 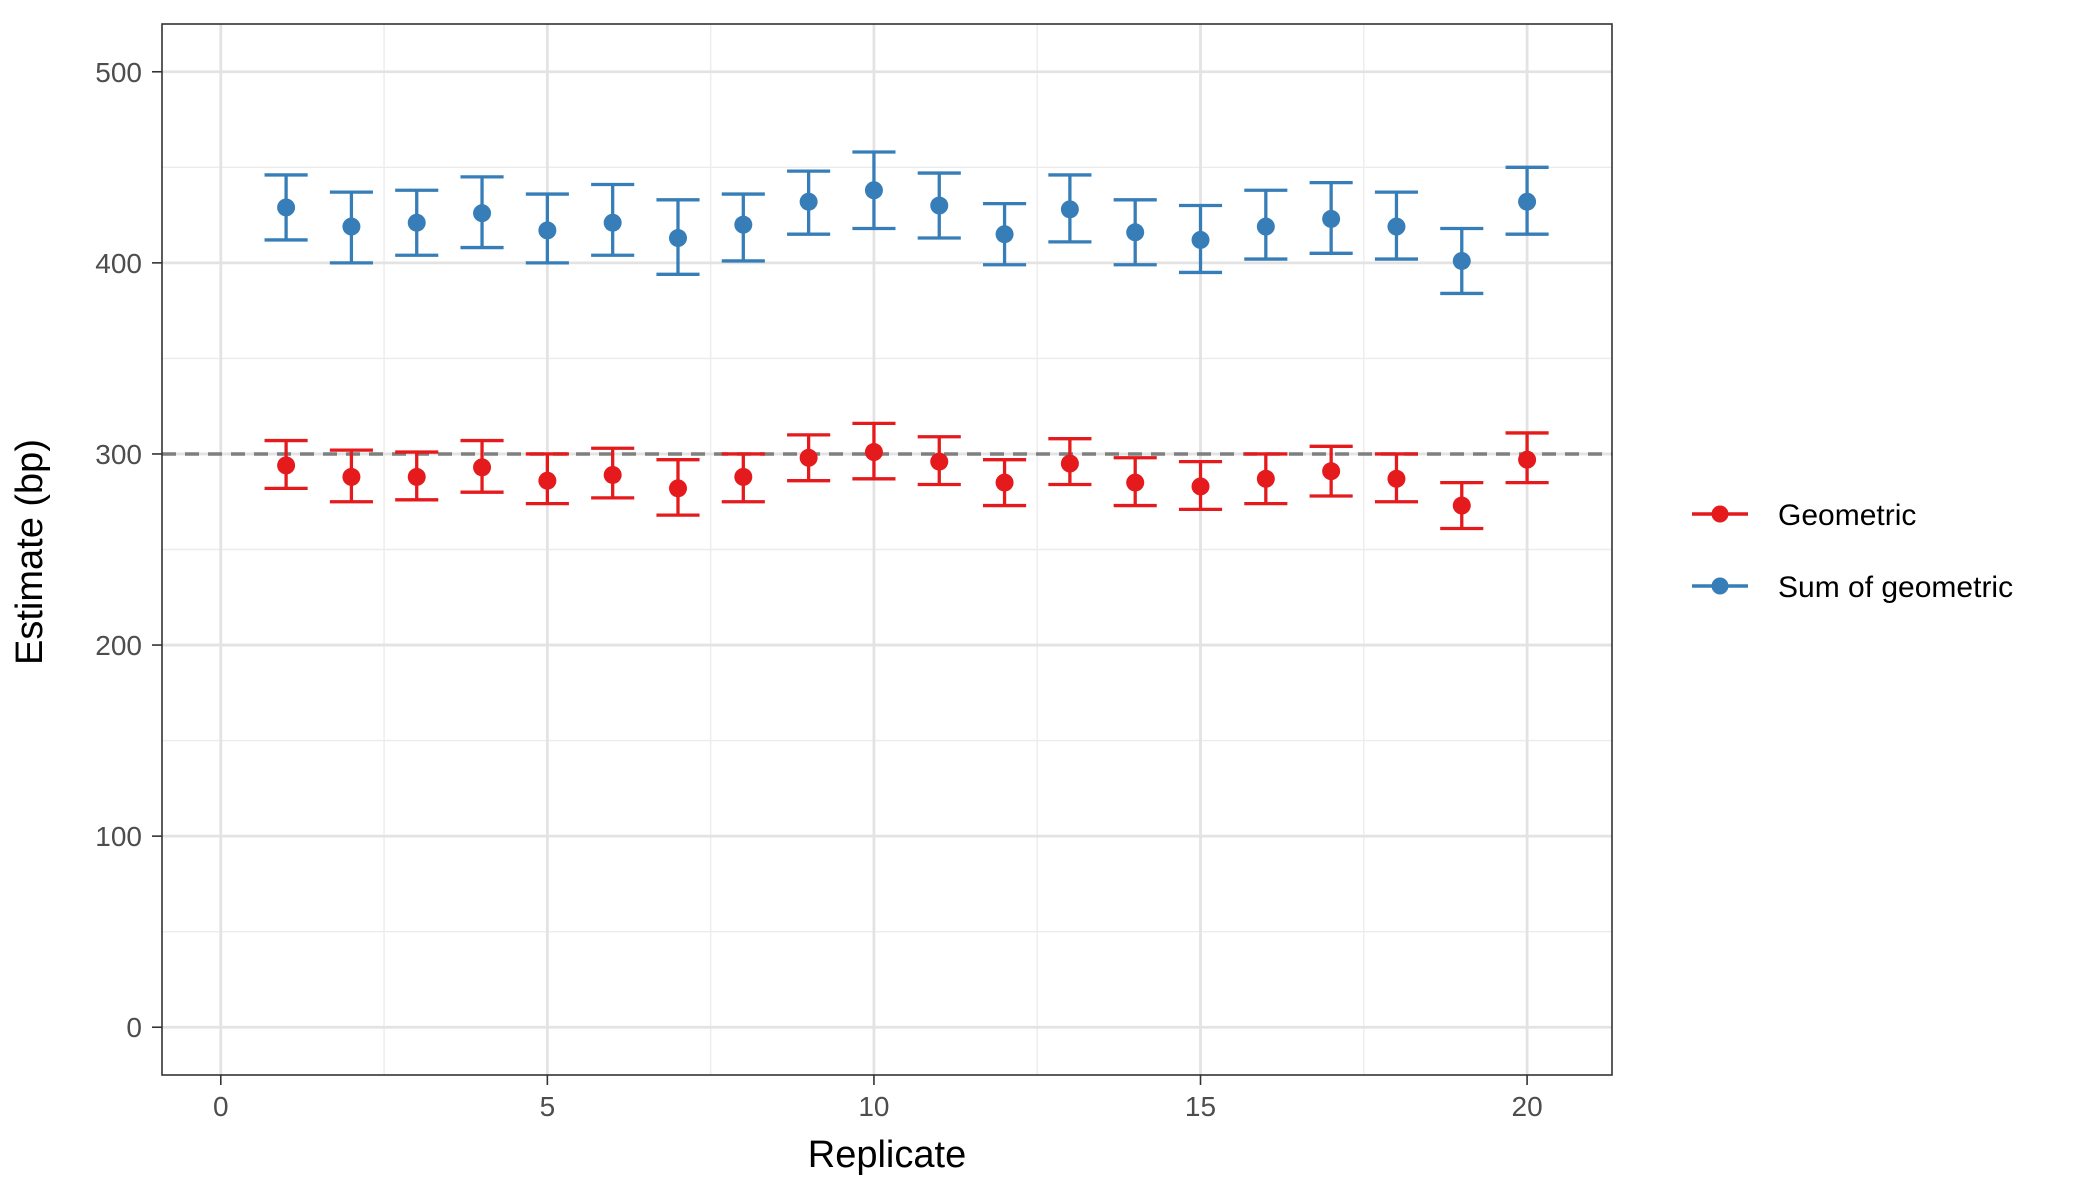 What do you see at coordinates (134, 1027) in the screenshot?
I see `y-tick-label: 0` at bounding box center [134, 1027].